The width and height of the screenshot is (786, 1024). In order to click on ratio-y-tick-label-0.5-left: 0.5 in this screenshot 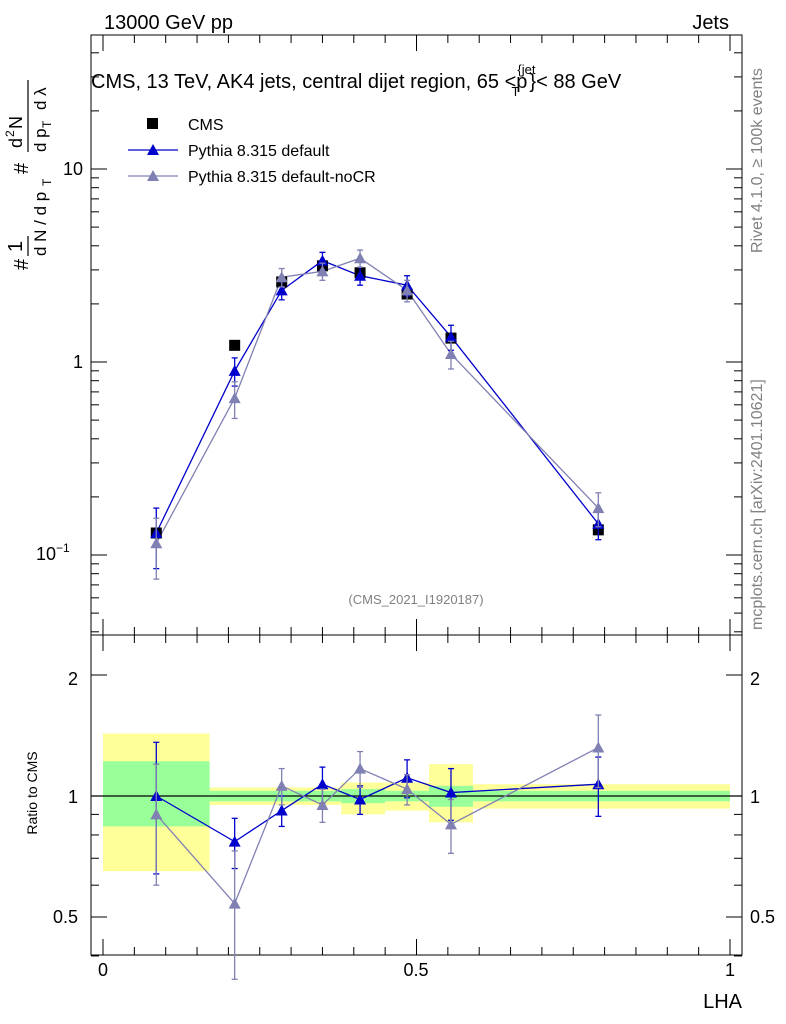, I will do `click(65, 917)`.